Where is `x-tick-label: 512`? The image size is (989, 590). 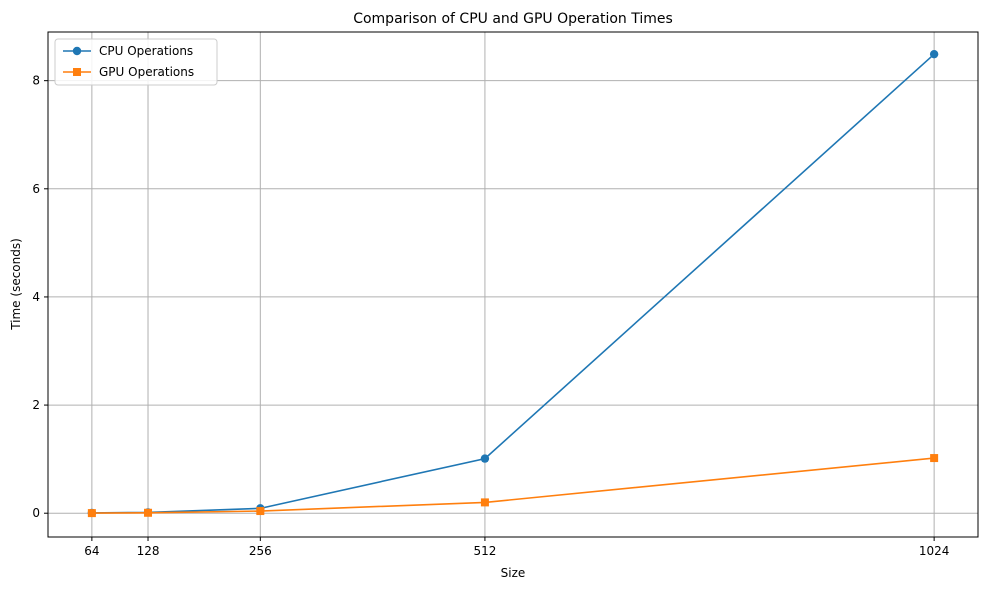 x-tick-label: 512 is located at coordinates (484, 551).